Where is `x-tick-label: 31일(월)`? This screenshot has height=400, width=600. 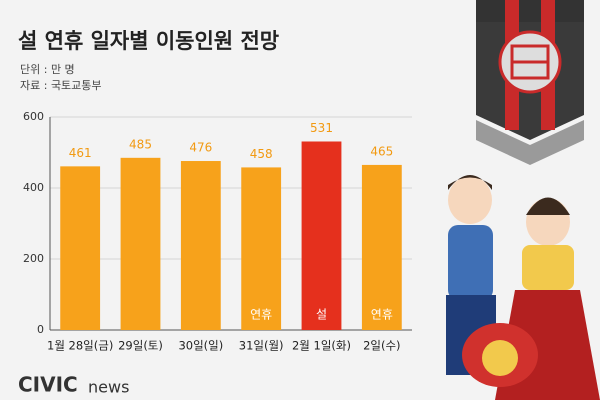
x-tick-label: 31일(월) is located at coordinates (261, 346).